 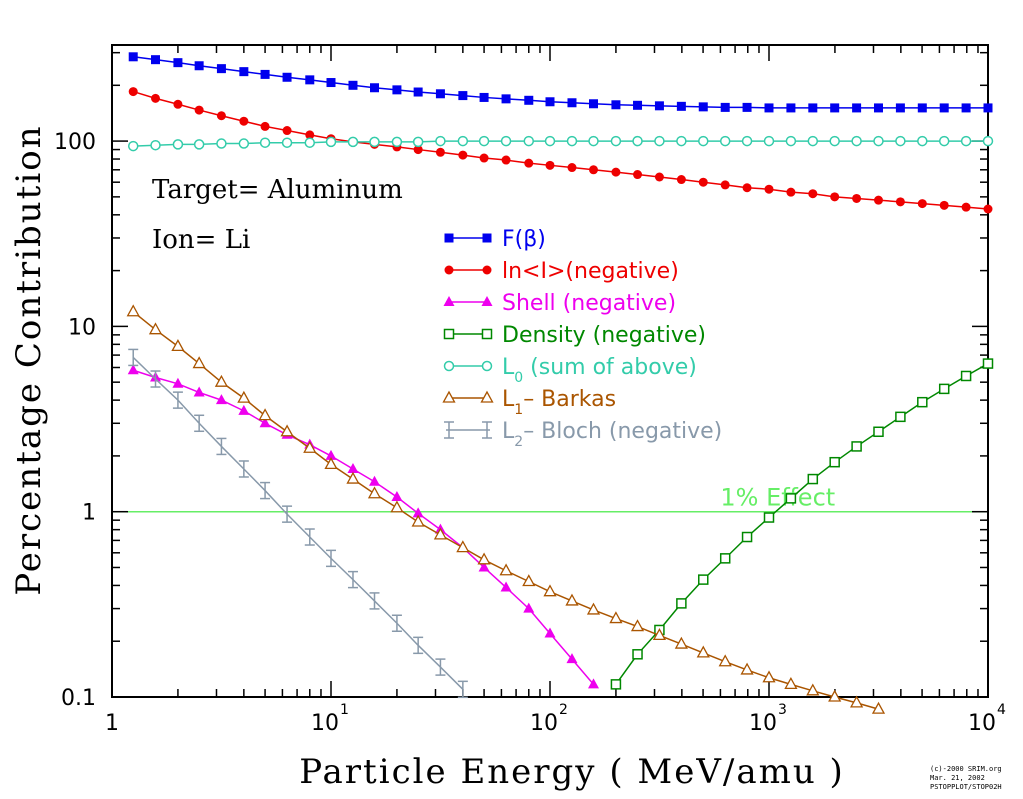 I want to click on legend-label: L0 (sum of above), so click(x=599, y=370).